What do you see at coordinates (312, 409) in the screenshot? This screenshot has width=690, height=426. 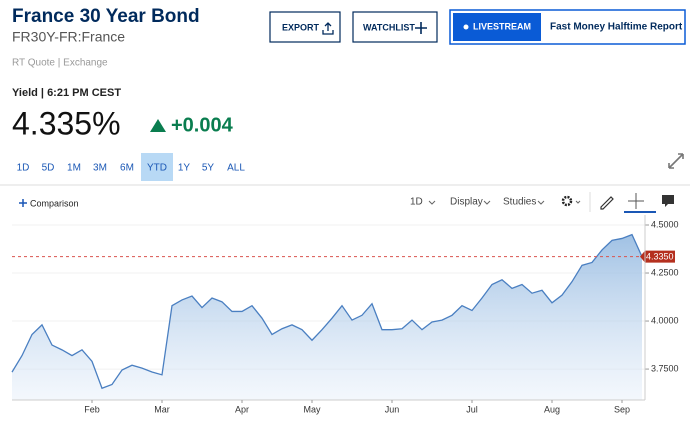 I see `x-tick-label: May` at bounding box center [312, 409].